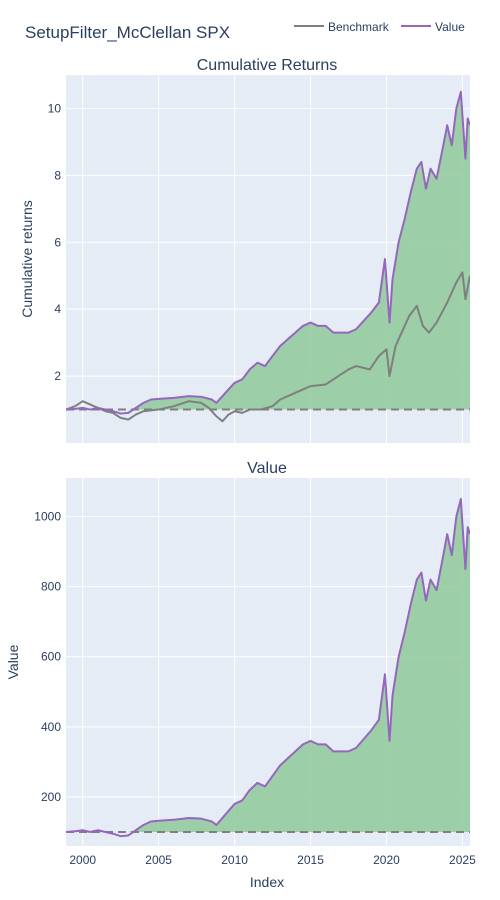 Image resolution: width=500 pixels, height=900 pixels. What do you see at coordinates (47, 517) in the screenshot?
I see `y-tick-label: 1000` at bounding box center [47, 517].